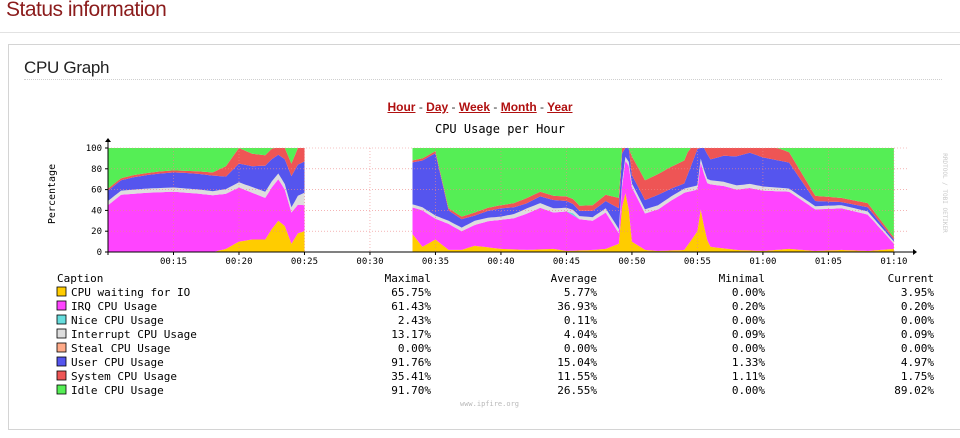 This screenshot has height=438, width=960. What do you see at coordinates (518, 107) in the screenshot?
I see `period-link-month: Month` at bounding box center [518, 107].